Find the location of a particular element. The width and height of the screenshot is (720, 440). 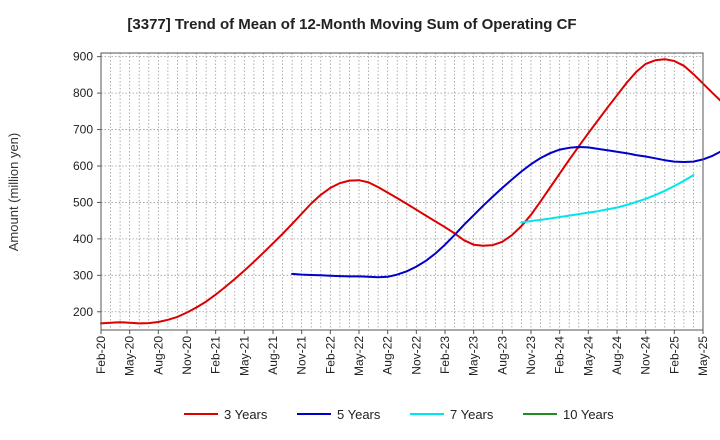

x-tick-label: Nov-24 is located at coordinates (646, 355).